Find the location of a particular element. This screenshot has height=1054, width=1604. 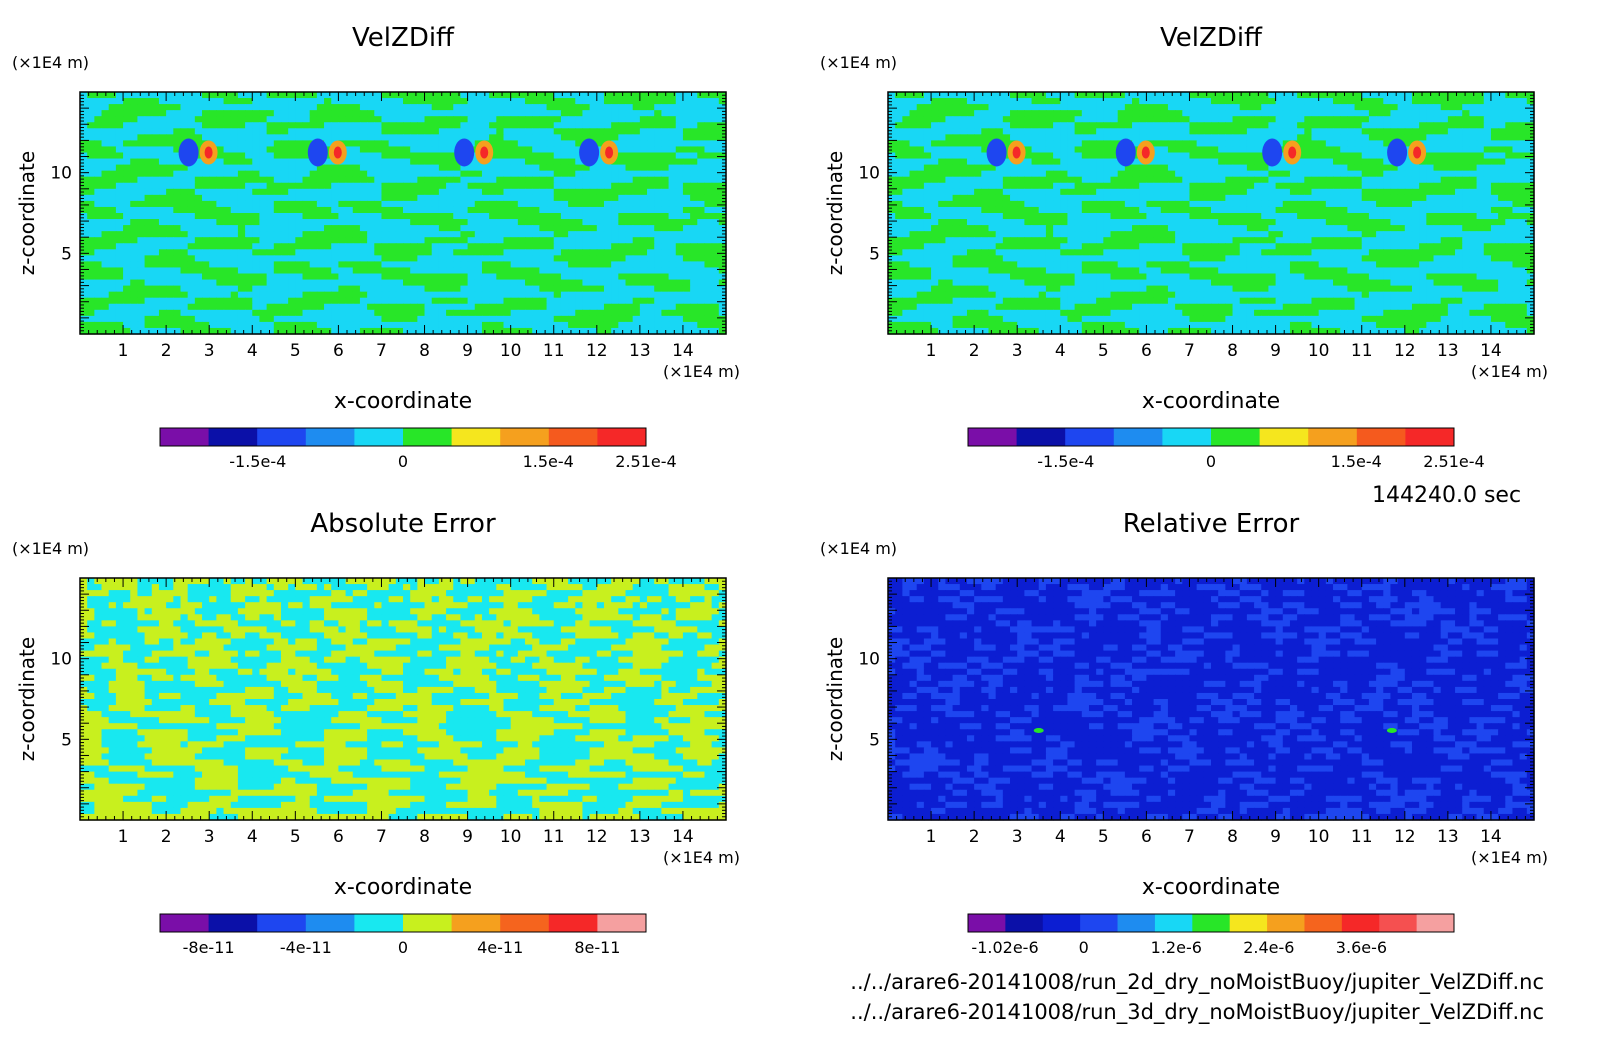

plot-frame is located at coordinates (403, 213).